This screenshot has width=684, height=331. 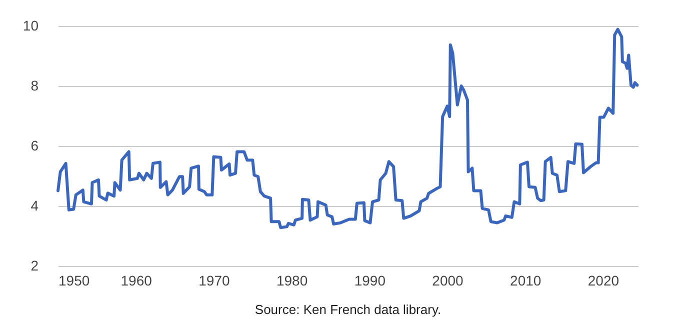 What do you see at coordinates (30, 26) in the screenshot?
I see `y-tick-label: 10` at bounding box center [30, 26].